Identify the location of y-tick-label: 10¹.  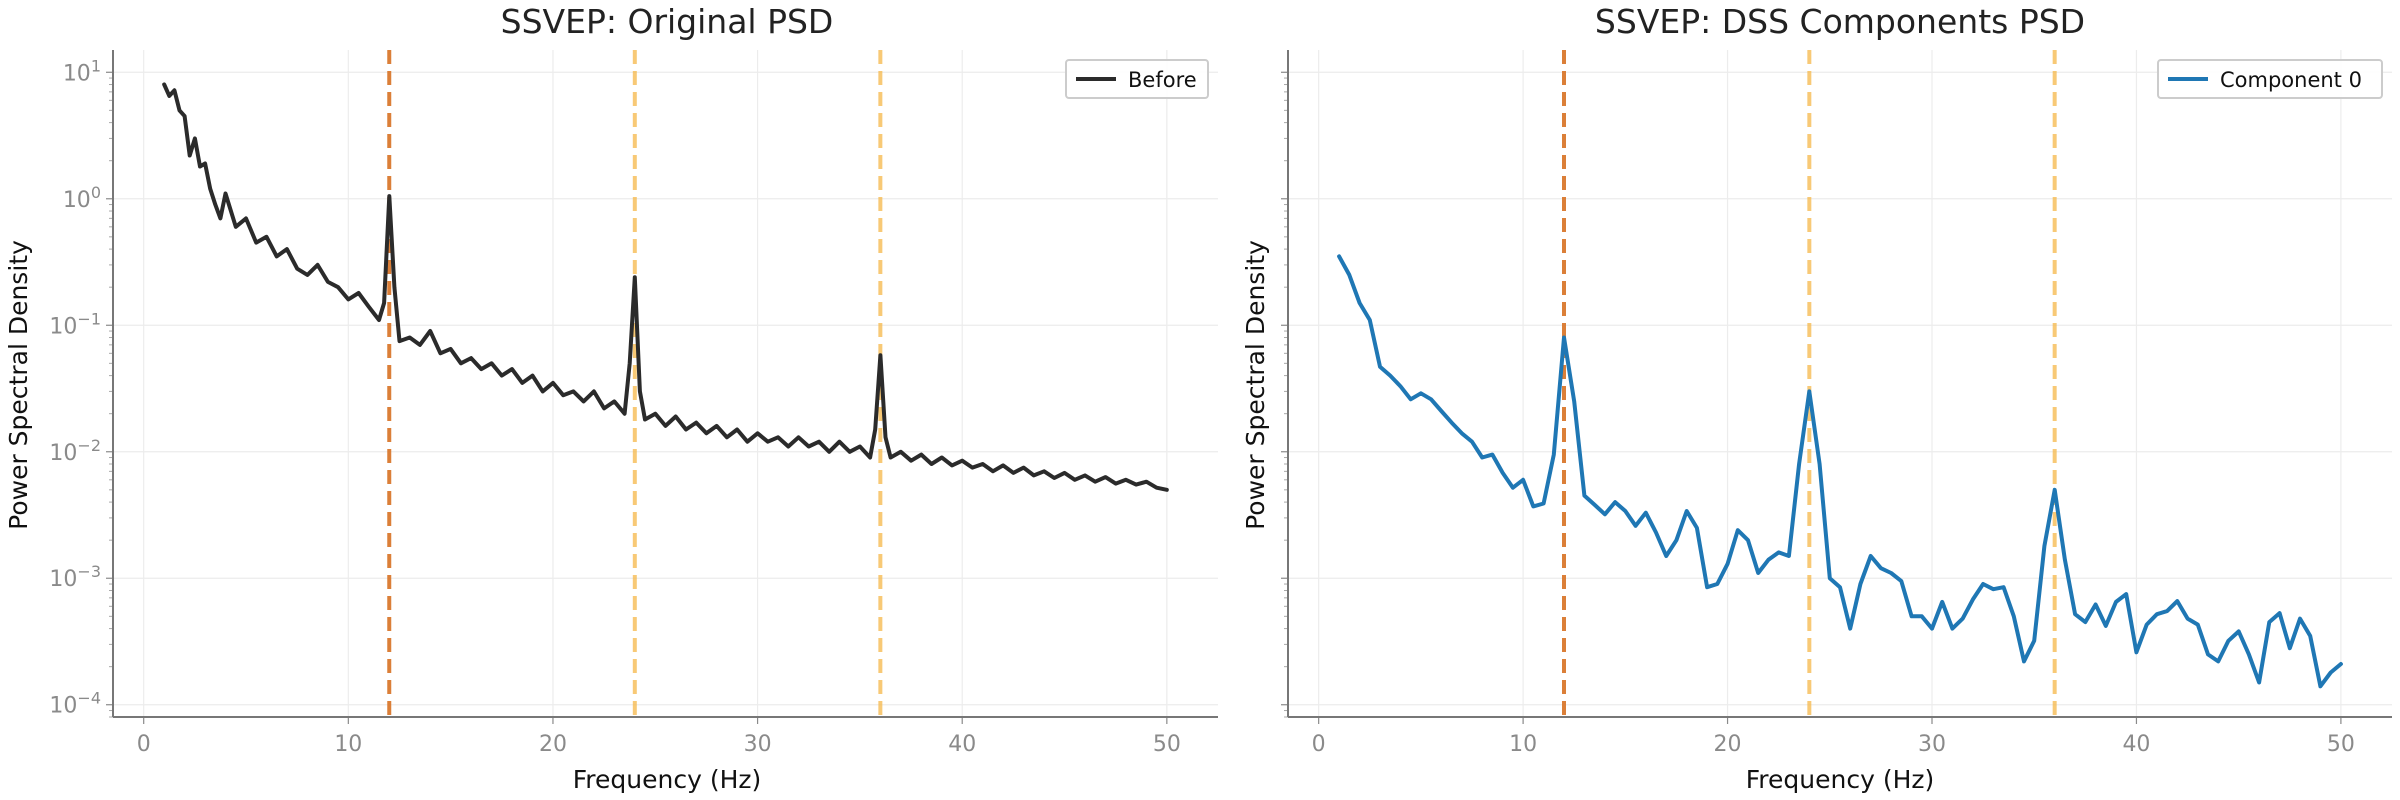
(82, 71).